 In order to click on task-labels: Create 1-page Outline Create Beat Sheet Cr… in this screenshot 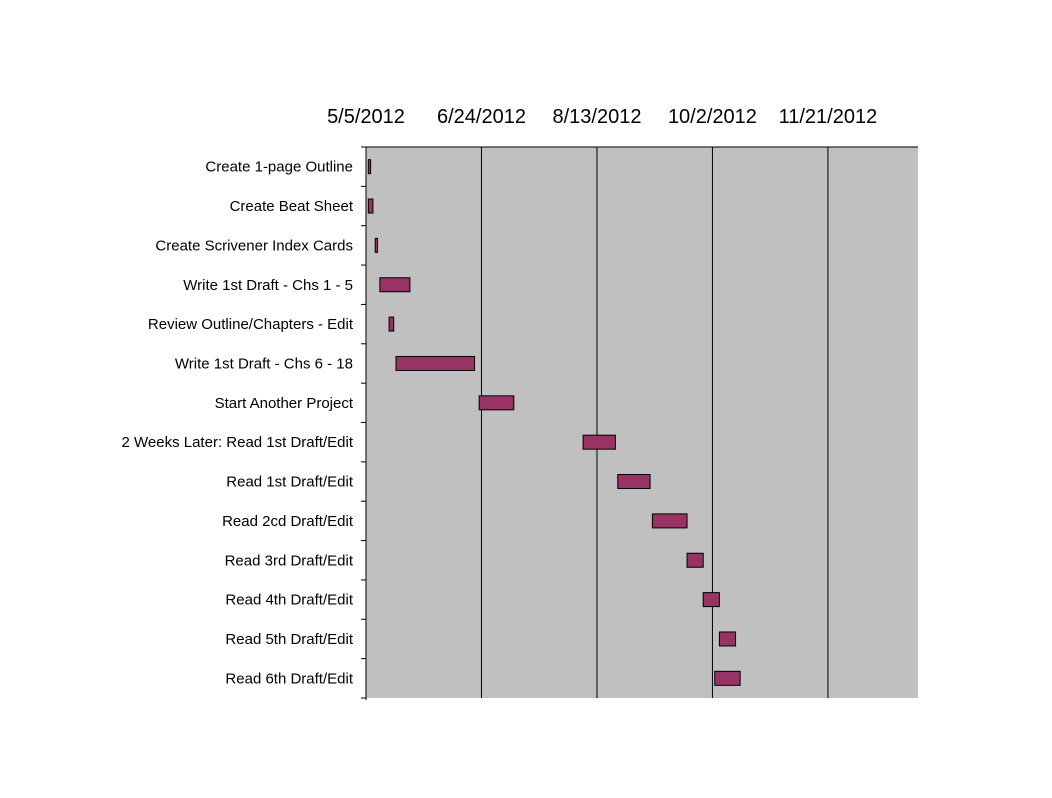, I will do `click(238, 423)`.